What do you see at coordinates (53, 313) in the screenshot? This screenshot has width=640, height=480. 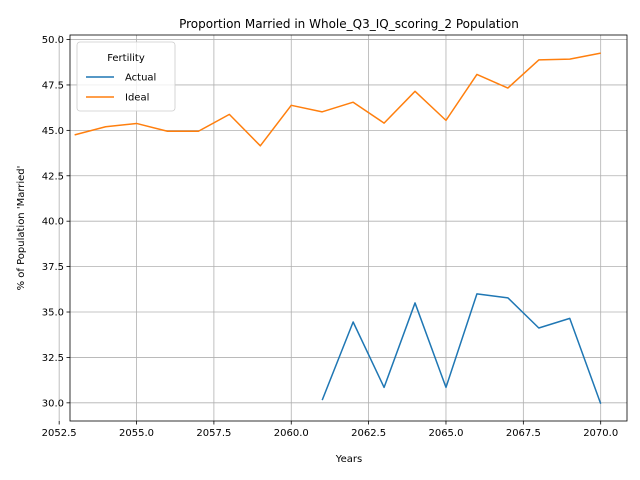 I see `y-tick-label: 35.0` at bounding box center [53, 313].